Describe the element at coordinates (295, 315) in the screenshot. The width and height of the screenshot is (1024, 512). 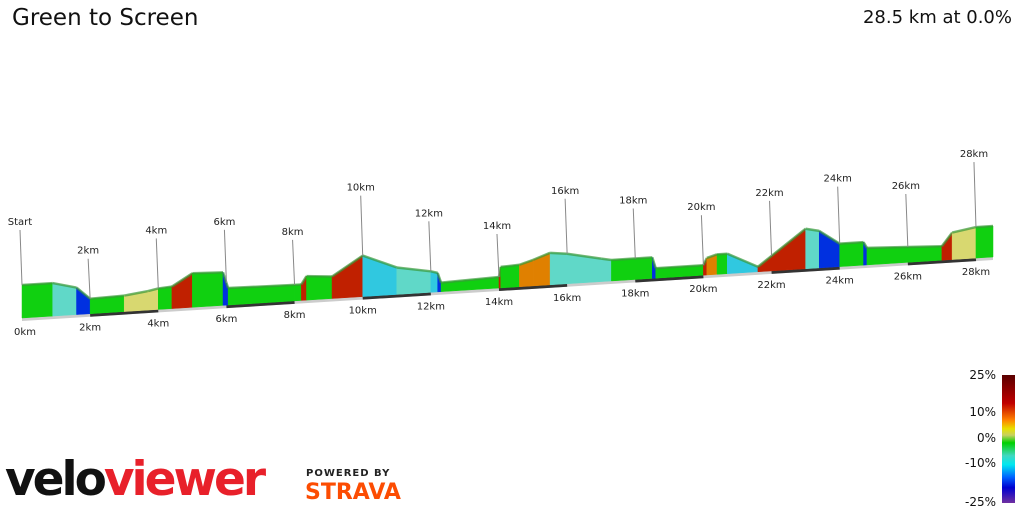
I see `axis-tick-label: 8km` at that location.